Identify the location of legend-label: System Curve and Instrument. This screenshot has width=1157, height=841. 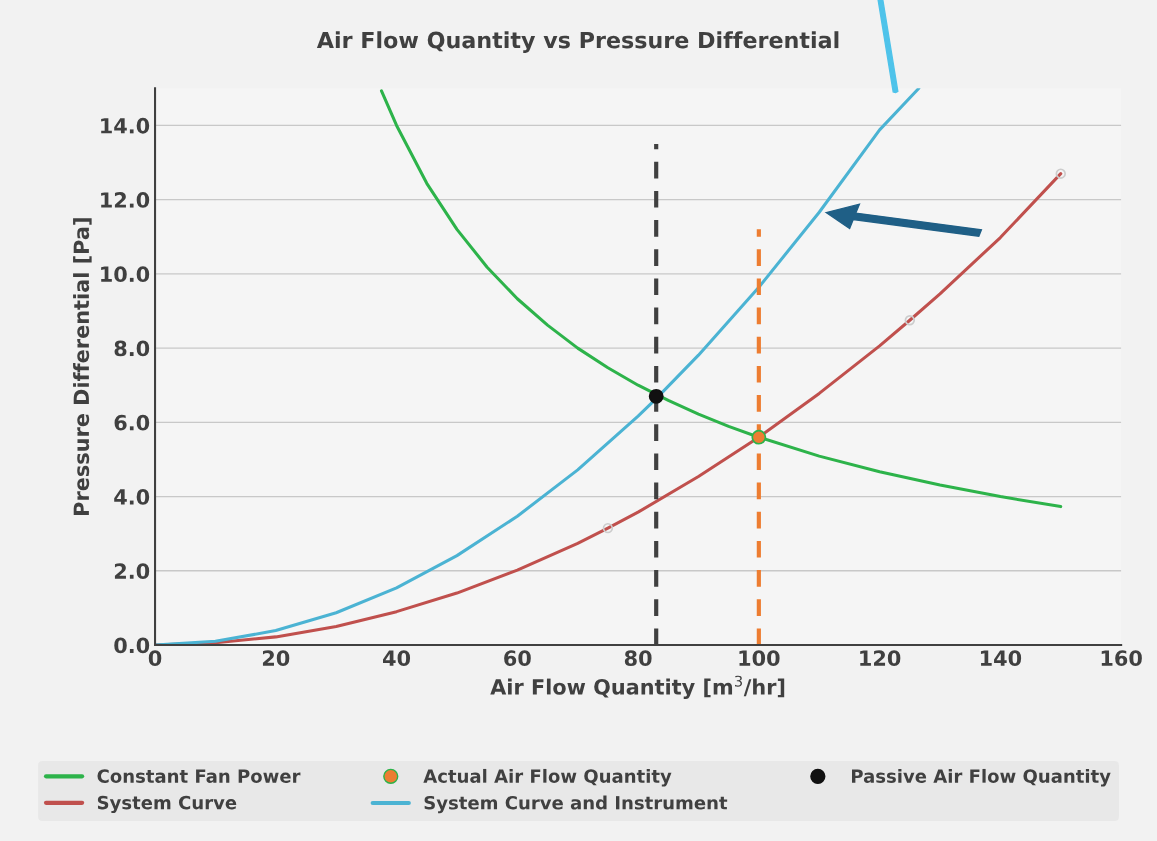
(576, 804).